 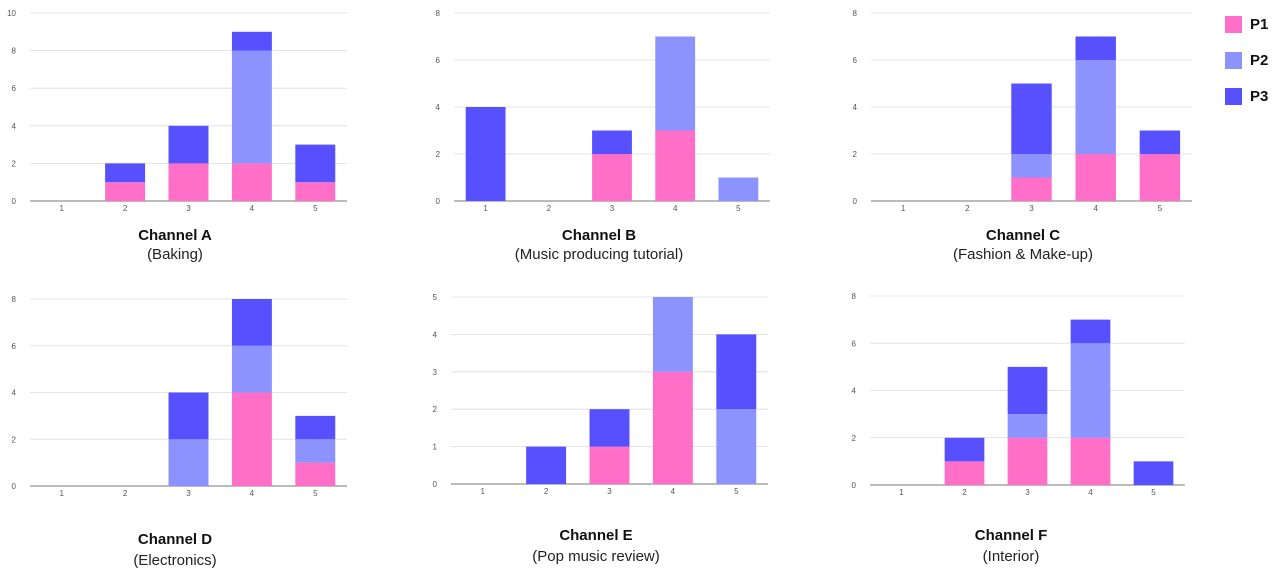 What do you see at coordinates (175, 235) in the screenshot?
I see `chart-title: Channel A` at bounding box center [175, 235].